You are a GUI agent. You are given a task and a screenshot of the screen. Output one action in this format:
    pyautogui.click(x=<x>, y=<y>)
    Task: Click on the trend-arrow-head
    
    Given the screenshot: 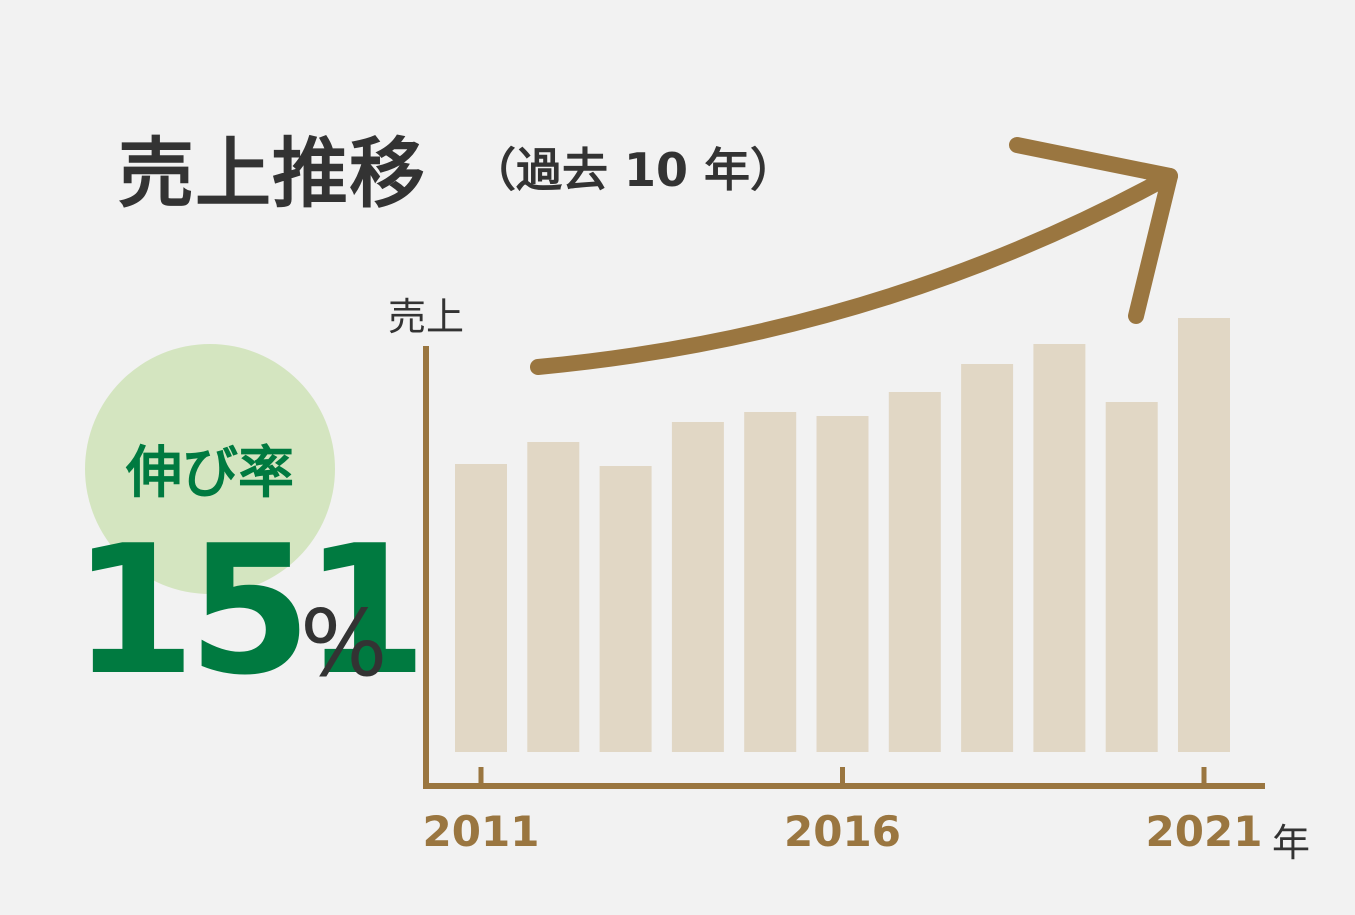 What is the action you would take?
    pyautogui.click(x=1093, y=230)
    